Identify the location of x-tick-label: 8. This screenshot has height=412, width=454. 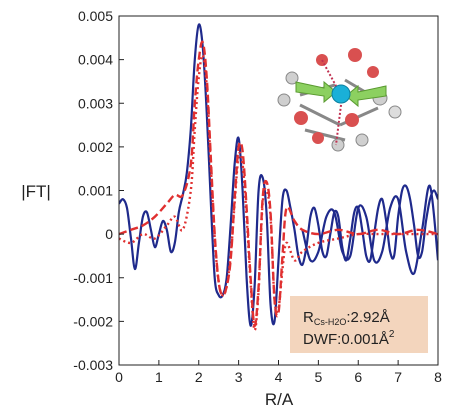
(438, 377).